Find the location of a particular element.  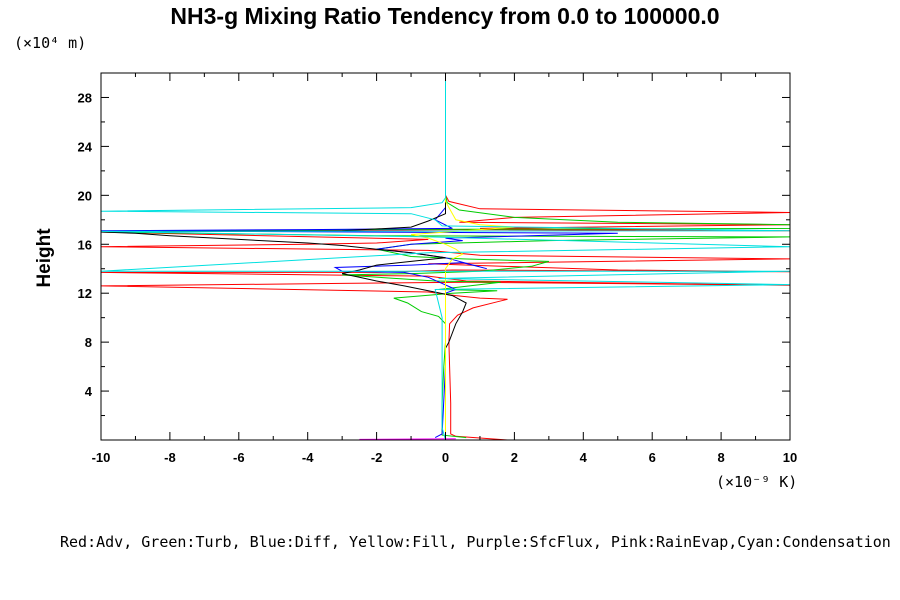

x-tick-label: 6 is located at coordinates (652, 457).